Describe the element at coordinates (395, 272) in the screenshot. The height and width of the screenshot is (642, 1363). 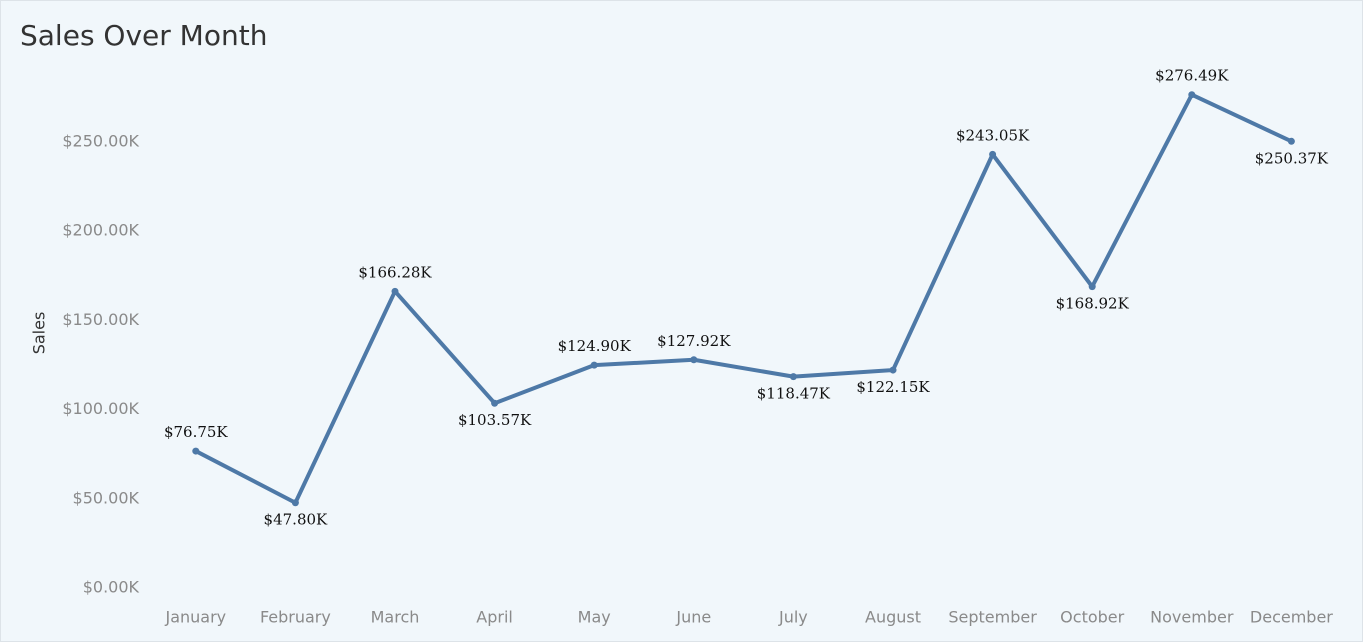
I see `data-label: $166.28K` at that location.